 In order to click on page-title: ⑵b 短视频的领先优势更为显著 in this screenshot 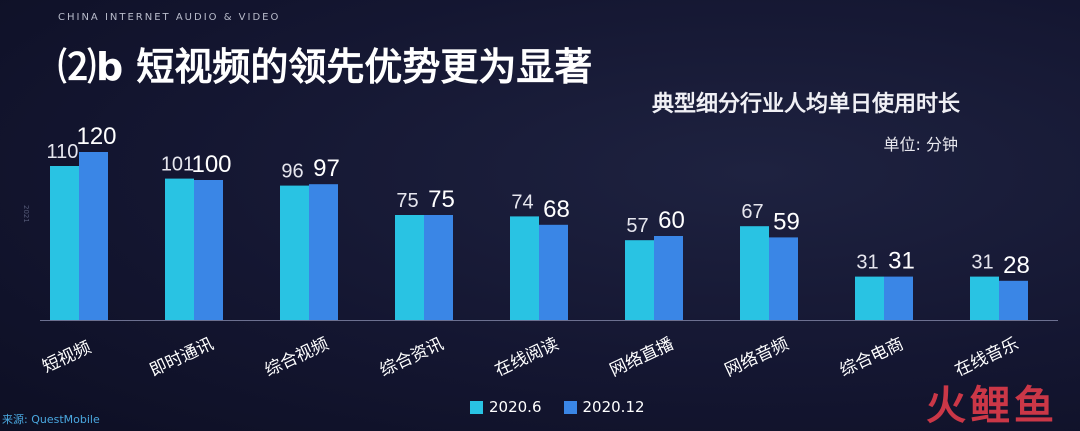, I will do `click(325, 67)`.